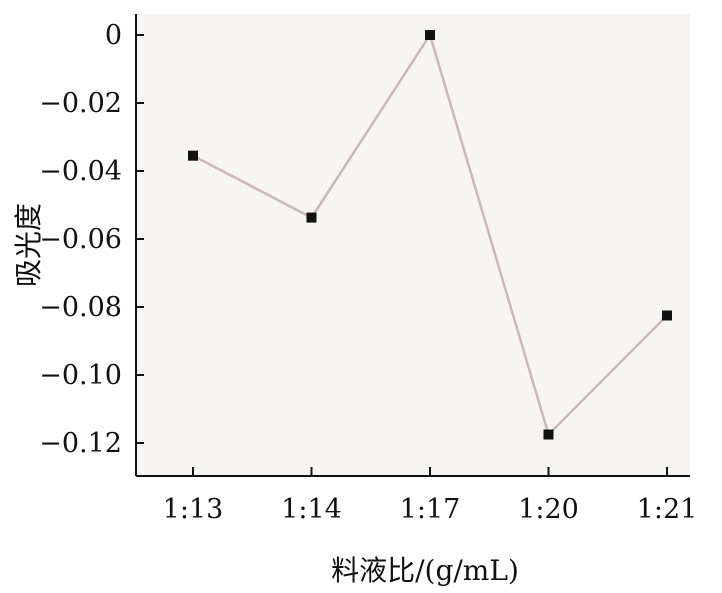  Describe the element at coordinates (425, 570) in the screenshot. I see `x-axis-title: 料液比/(g/mL)` at that location.